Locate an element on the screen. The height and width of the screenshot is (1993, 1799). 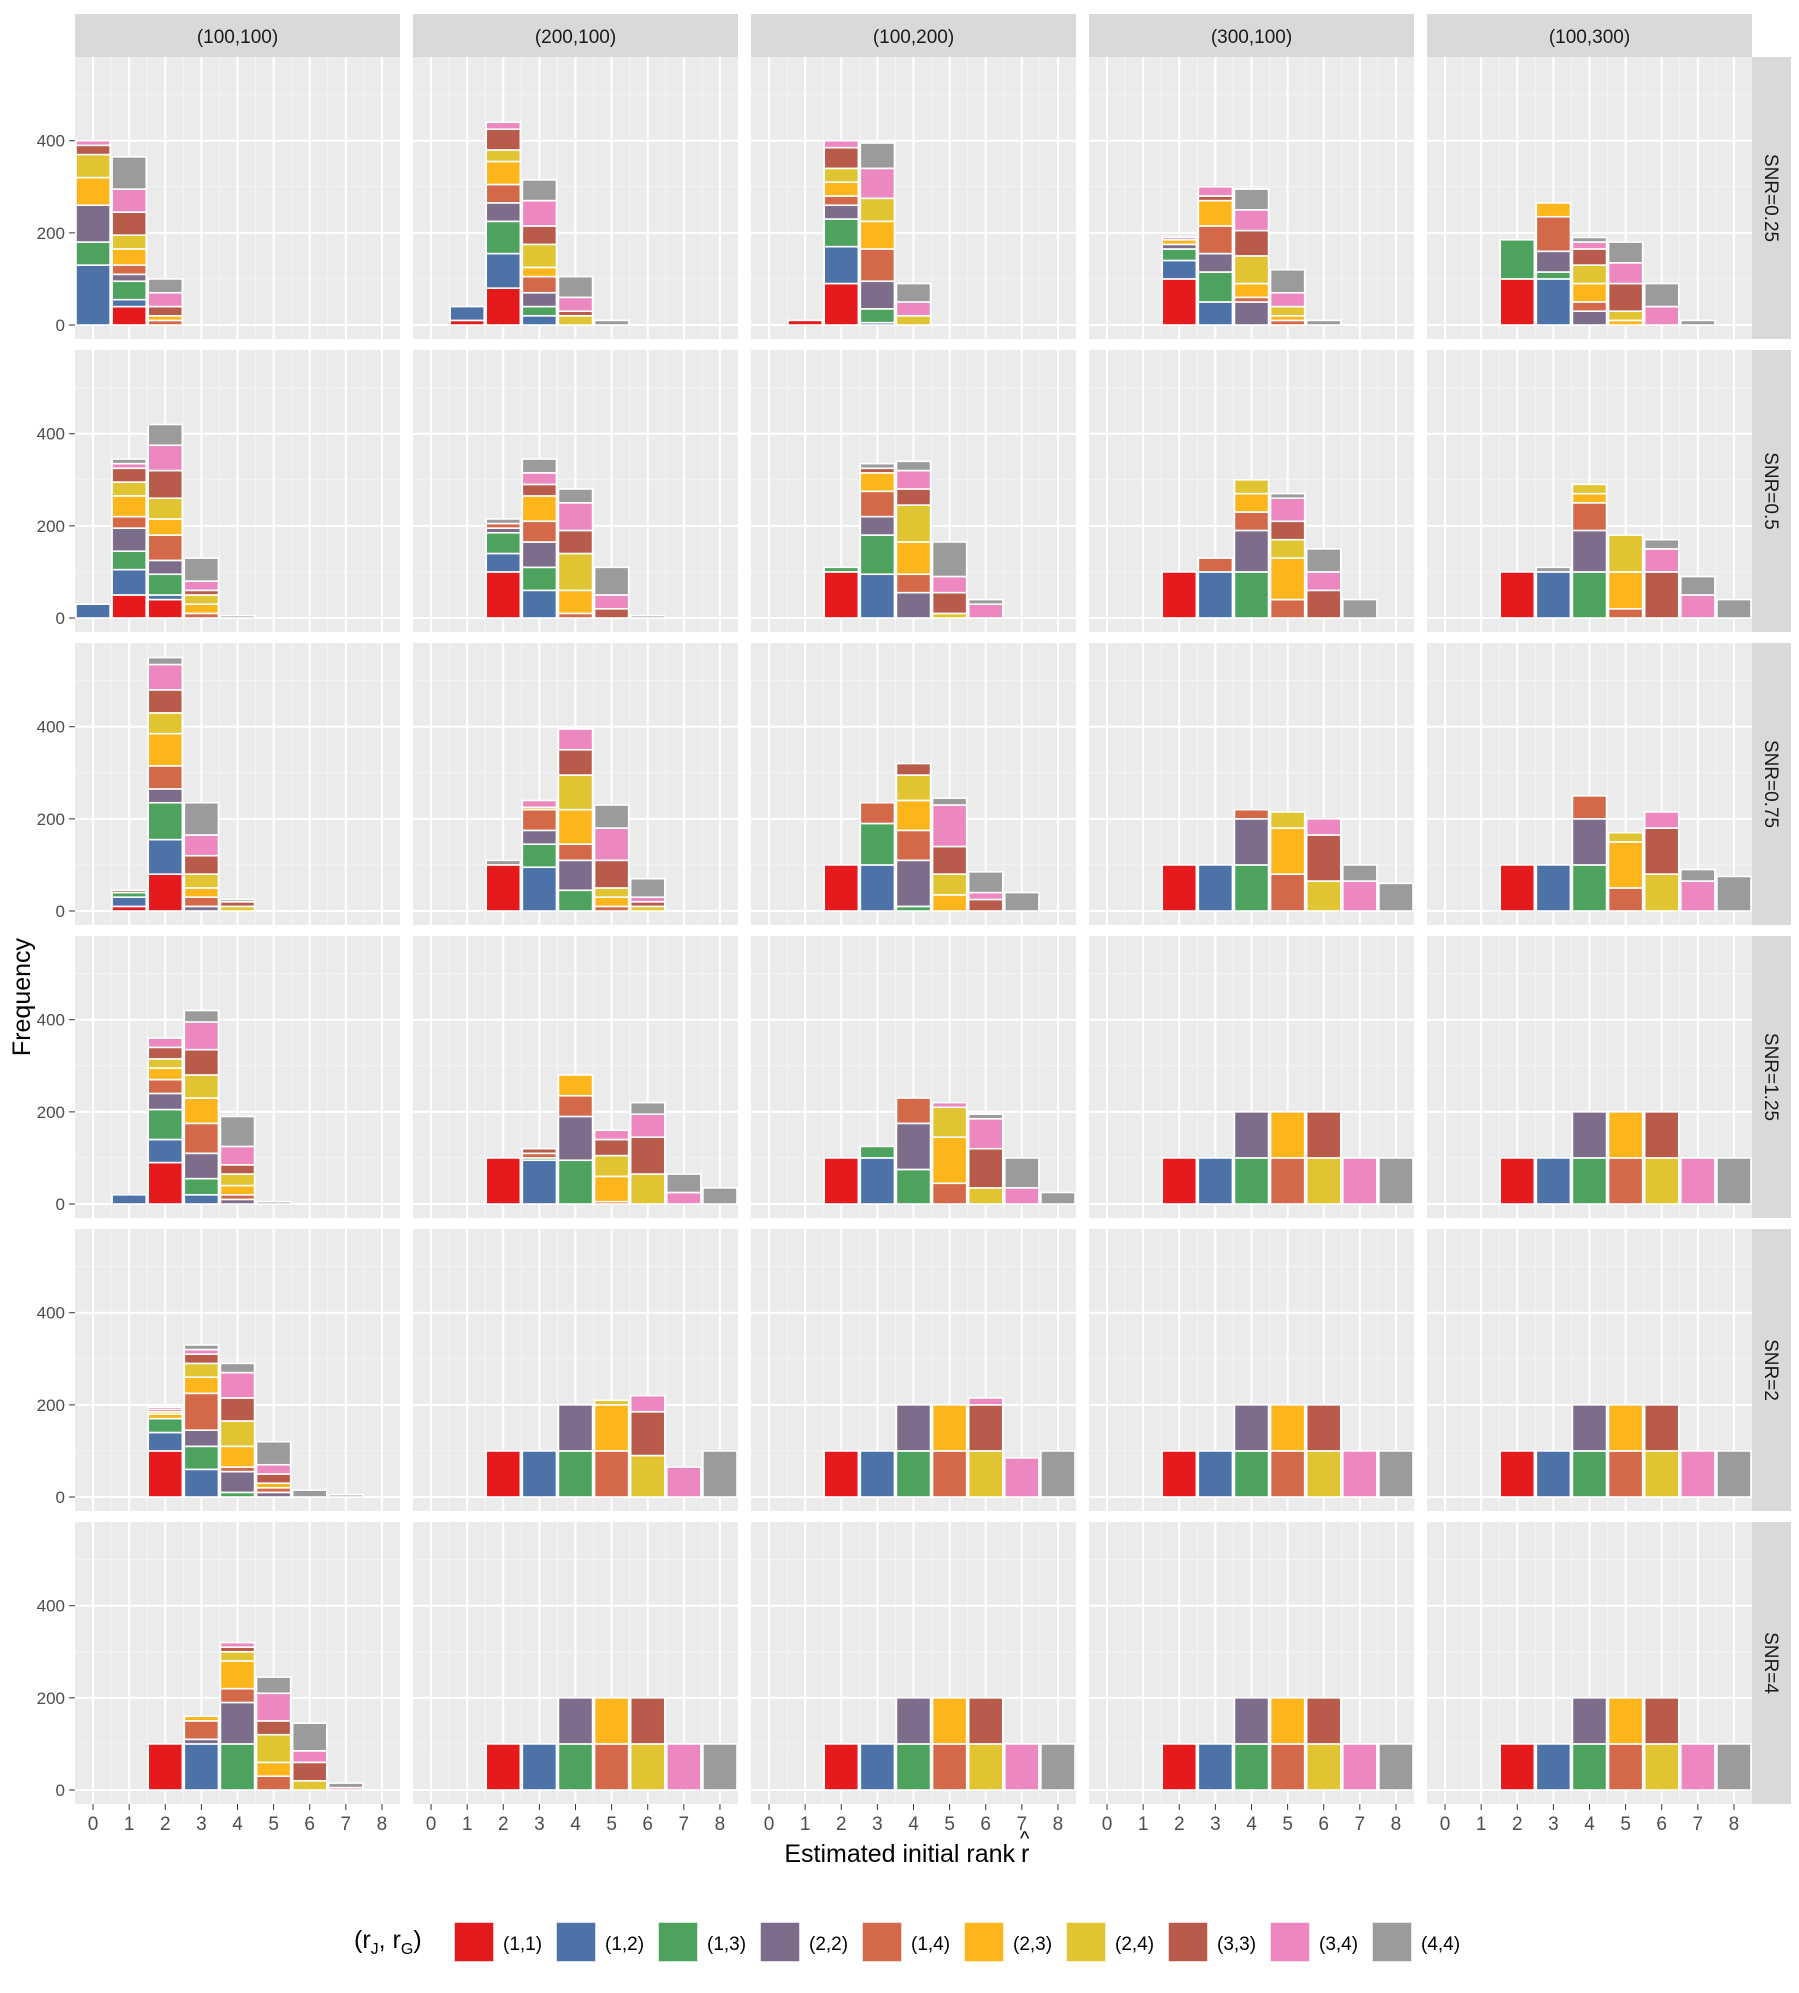
strip-row-label-0: SNR=0.25 is located at coordinates (1770, 198).